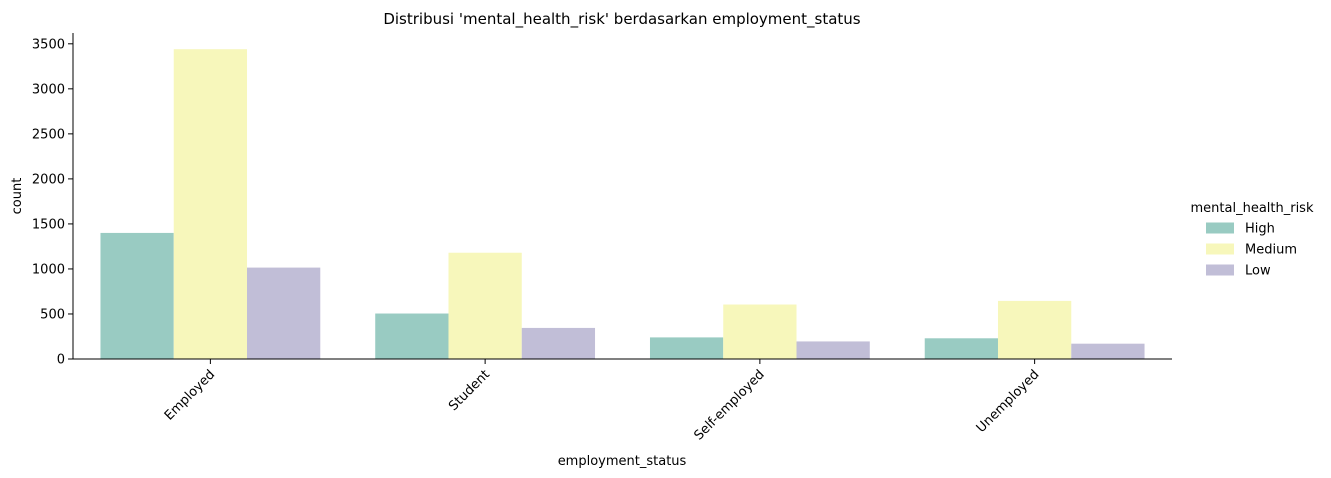 This screenshot has width=1331, height=478. I want to click on bar-high-unemployed, so click(961, 348).